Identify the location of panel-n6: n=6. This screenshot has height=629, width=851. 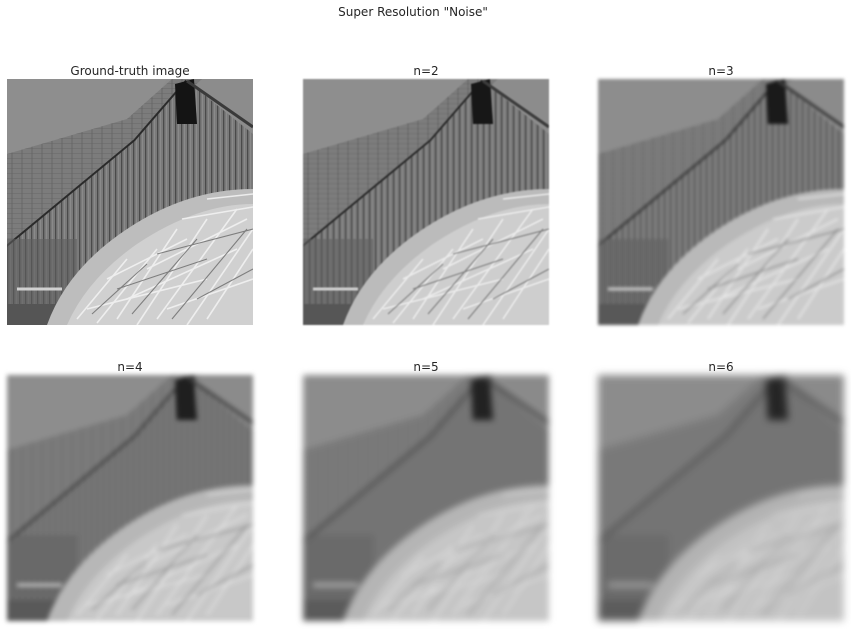
(721, 490).